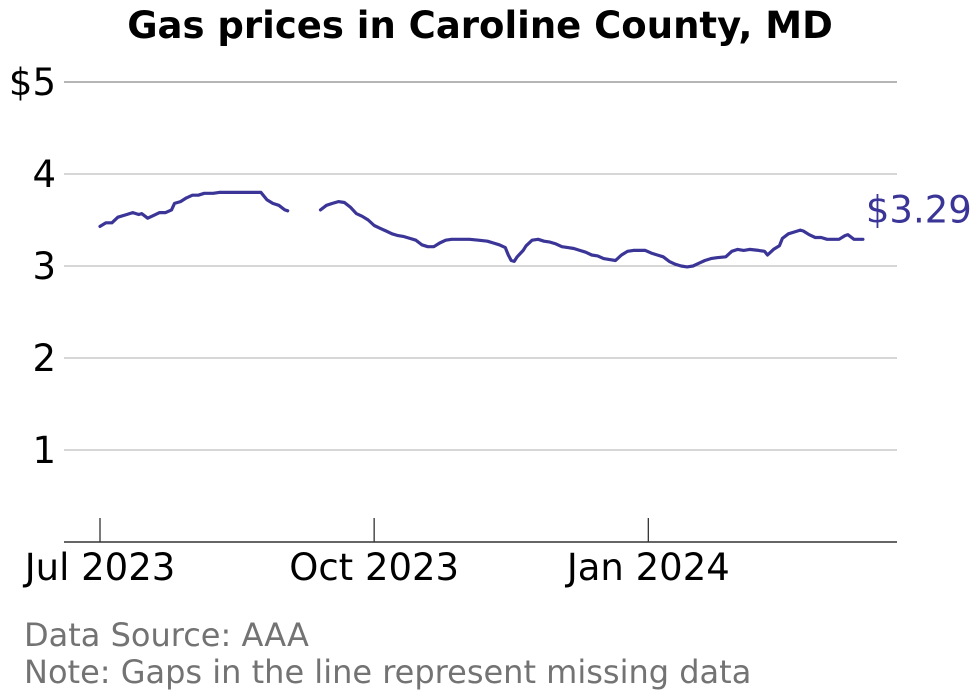 The height and width of the screenshot is (699, 980). What do you see at coordinates (919, 209) in the screenshot?
I see `end-value-label: $3.29` at bounding box center [919, 209].